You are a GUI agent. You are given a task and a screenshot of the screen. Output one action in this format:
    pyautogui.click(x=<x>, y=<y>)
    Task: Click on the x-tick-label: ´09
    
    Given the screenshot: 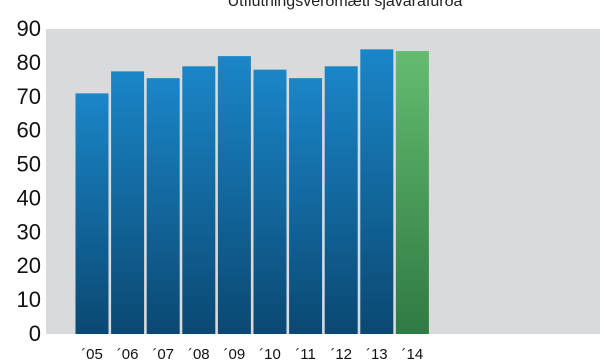 What is the action you would take?
    pyautogui.click(x=235, y=354)
    